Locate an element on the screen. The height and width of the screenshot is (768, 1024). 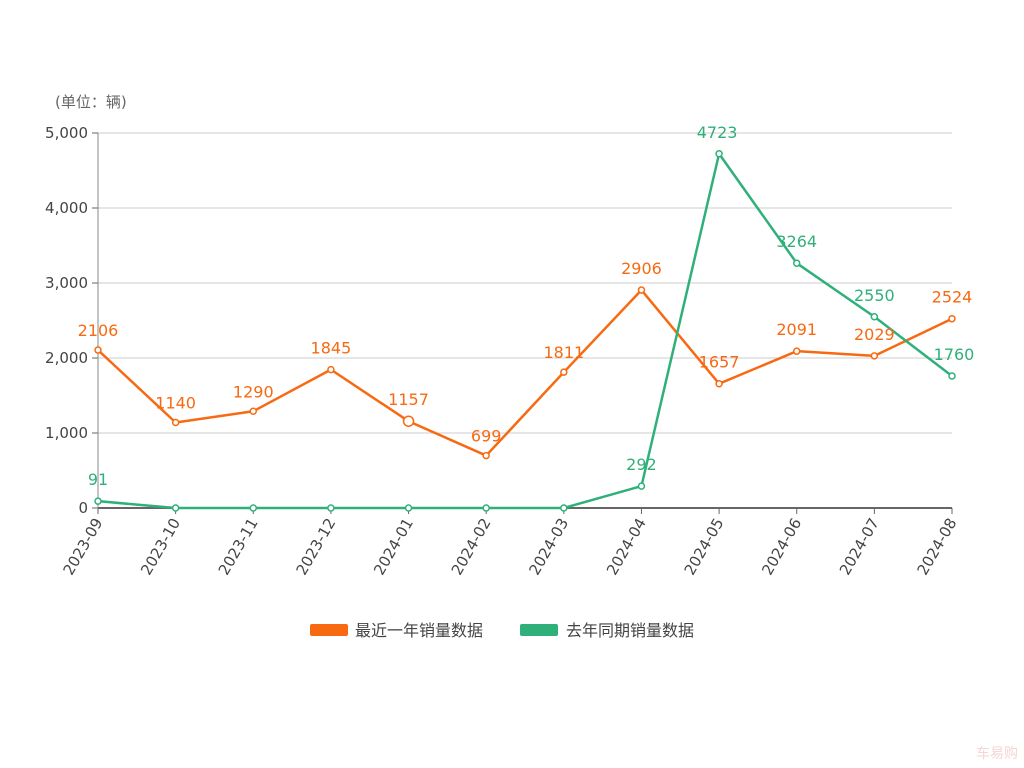
data-label: 1811 is located at coordinates (563, 352).